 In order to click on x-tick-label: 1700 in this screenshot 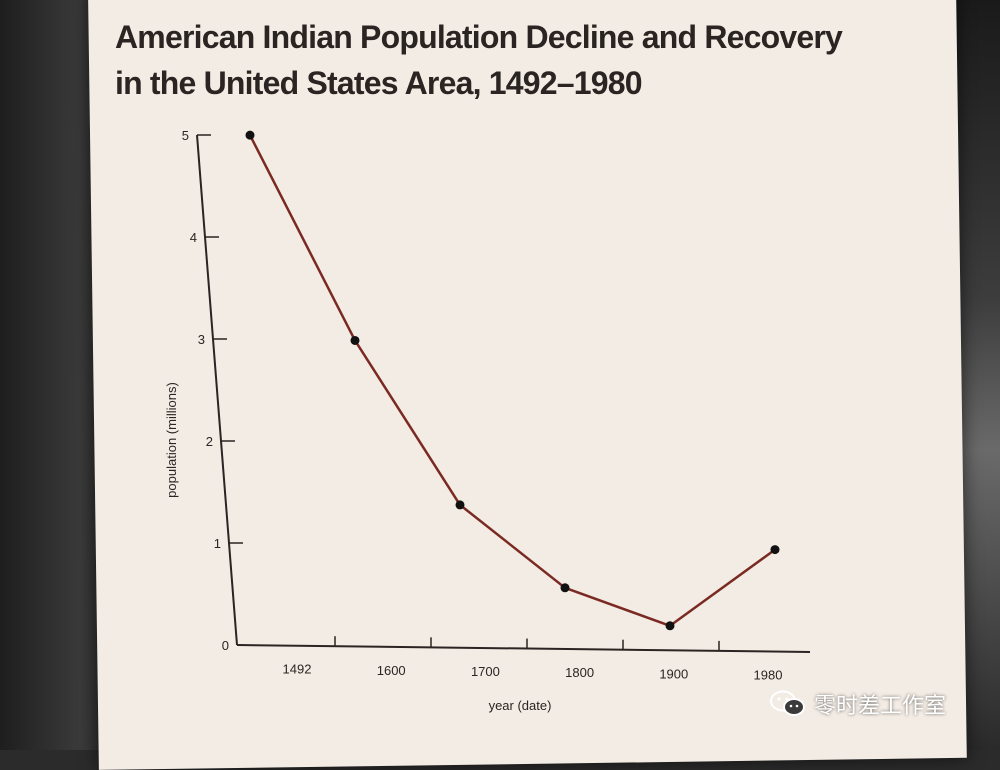, I will do `click(485, 671)`.